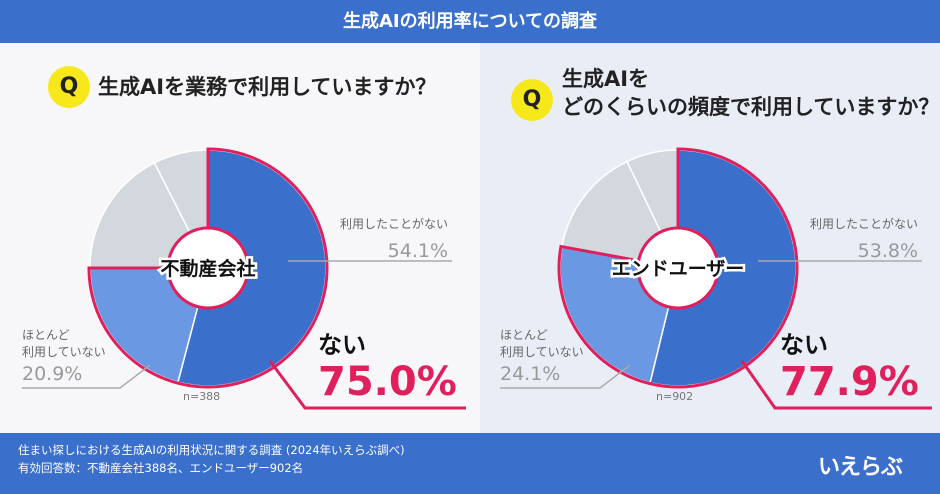 The height and width of the screenshot is (494, 940). What do you see at coordinates (161, 468) in the screenshot?
I see `footer-respondents: 有効回答数：不動産会社388名、エンドユーザー902名` at bounding box center [161, 468].